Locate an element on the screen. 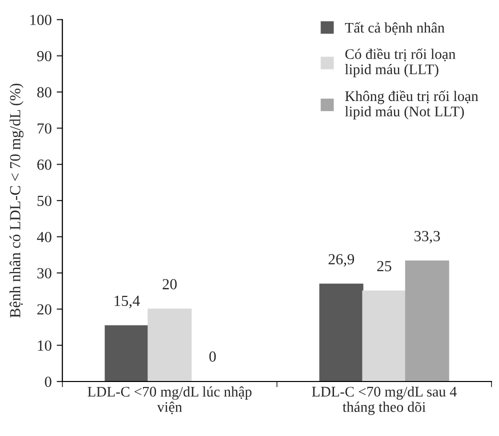  y-tick-label: 30 is located at coordinates (44, 273).